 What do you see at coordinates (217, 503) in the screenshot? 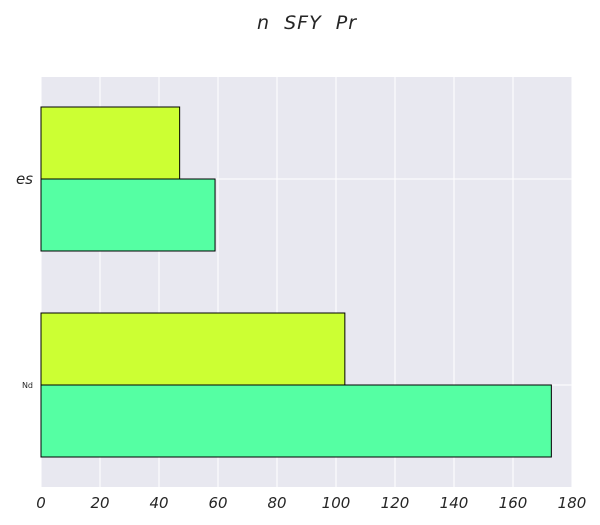
I see `x-tick-label: 60` at bounding box center [217, 503].